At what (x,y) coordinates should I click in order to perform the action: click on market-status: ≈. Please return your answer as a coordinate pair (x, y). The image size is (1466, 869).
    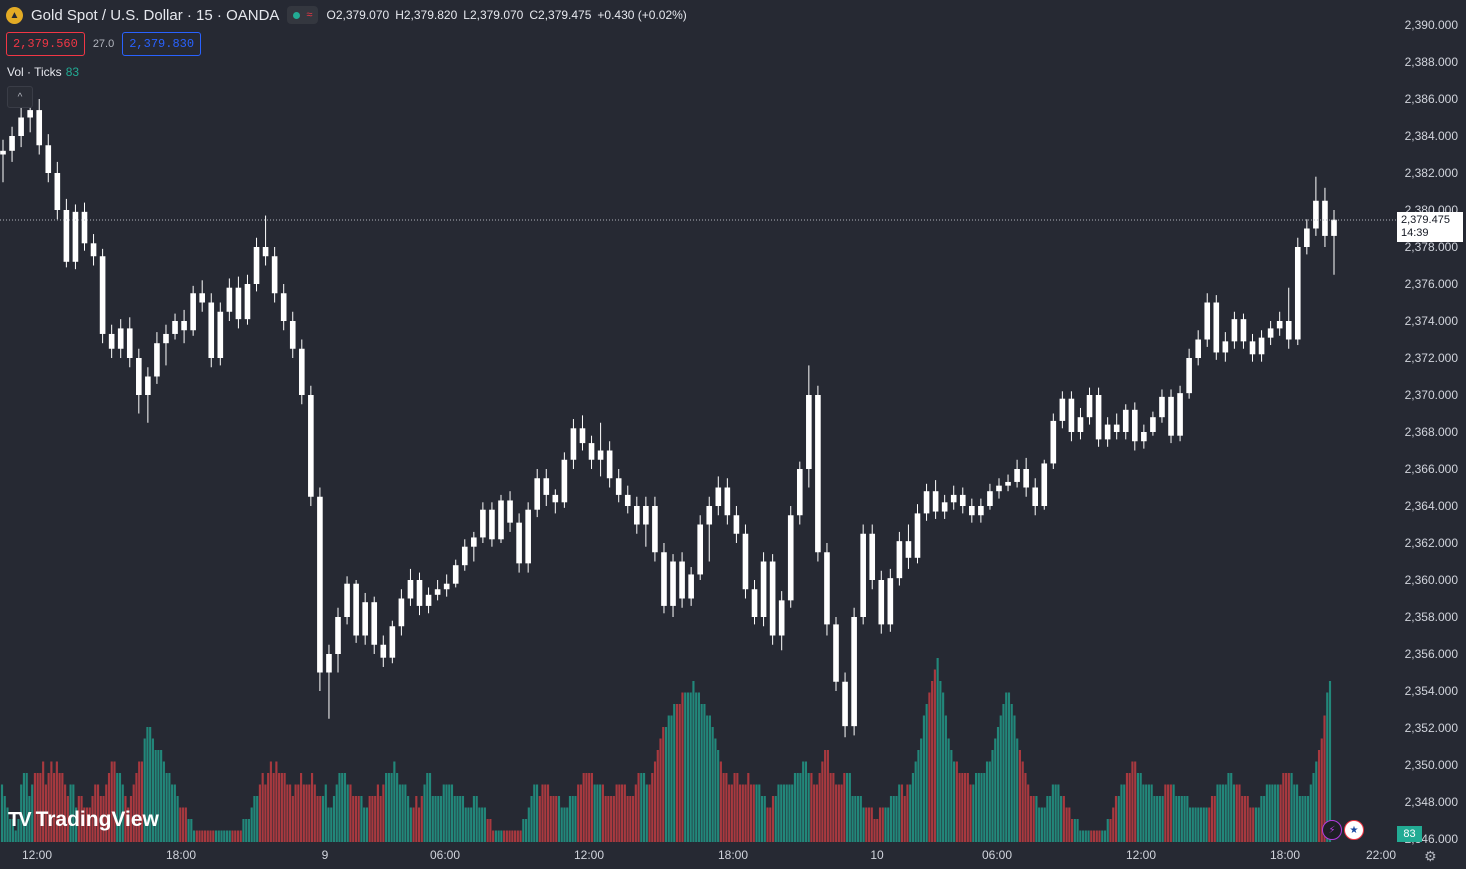
    Looking at the image, I should click on (303, 15).